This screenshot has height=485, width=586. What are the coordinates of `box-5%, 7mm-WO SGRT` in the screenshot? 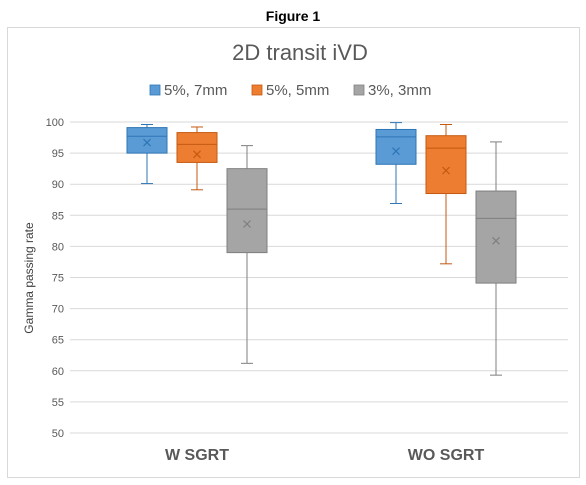 It's located at (396, 163).